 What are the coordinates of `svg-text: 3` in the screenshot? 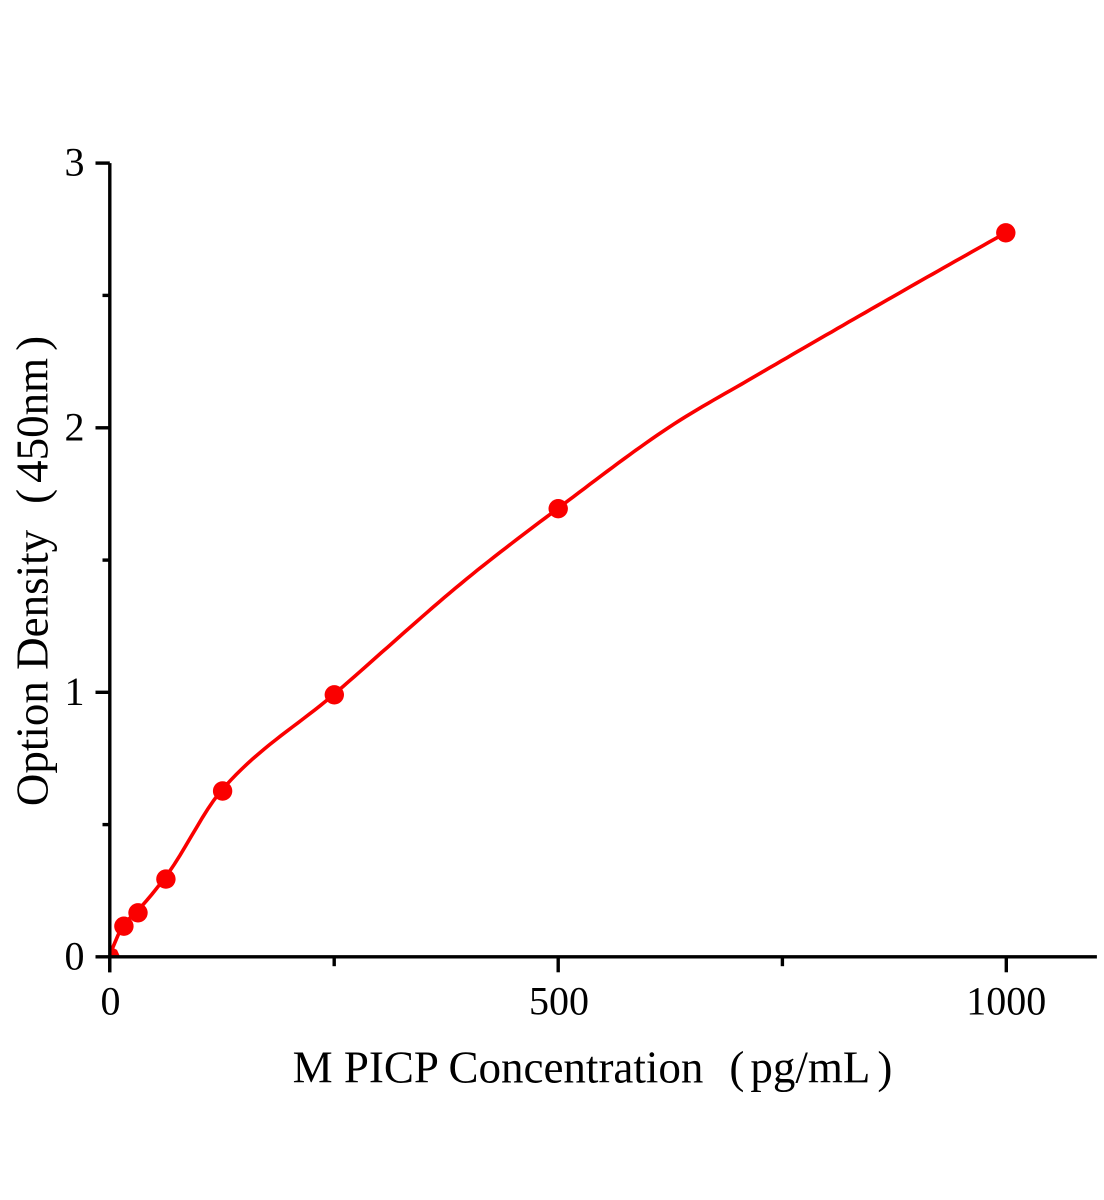 It's located at (75, 162).